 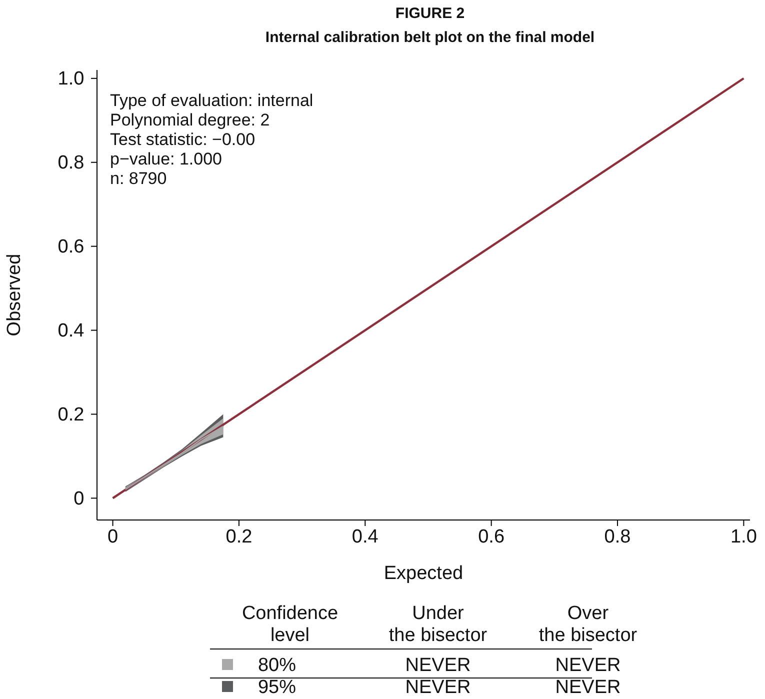 I want to click on annotation: p−value: 1.000, so click(x=166, y=159).